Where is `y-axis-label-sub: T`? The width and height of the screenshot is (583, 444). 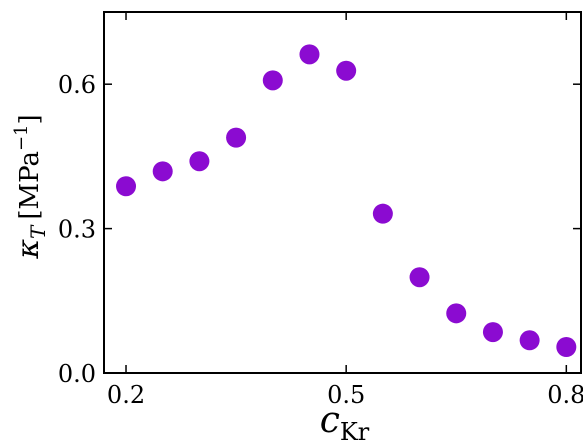
y-axis-label-sub: T is located at coordinates (38, 231).